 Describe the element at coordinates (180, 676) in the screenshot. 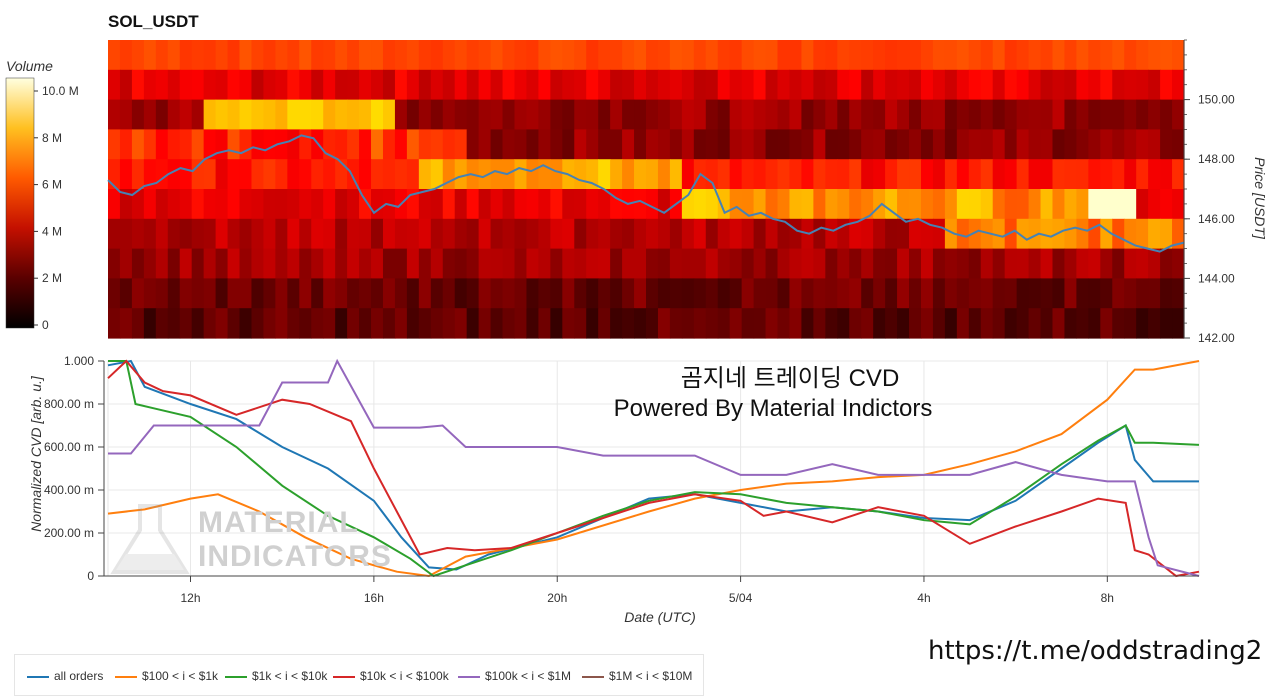

I see `legend-label: $100 < i < $1k` at that location.